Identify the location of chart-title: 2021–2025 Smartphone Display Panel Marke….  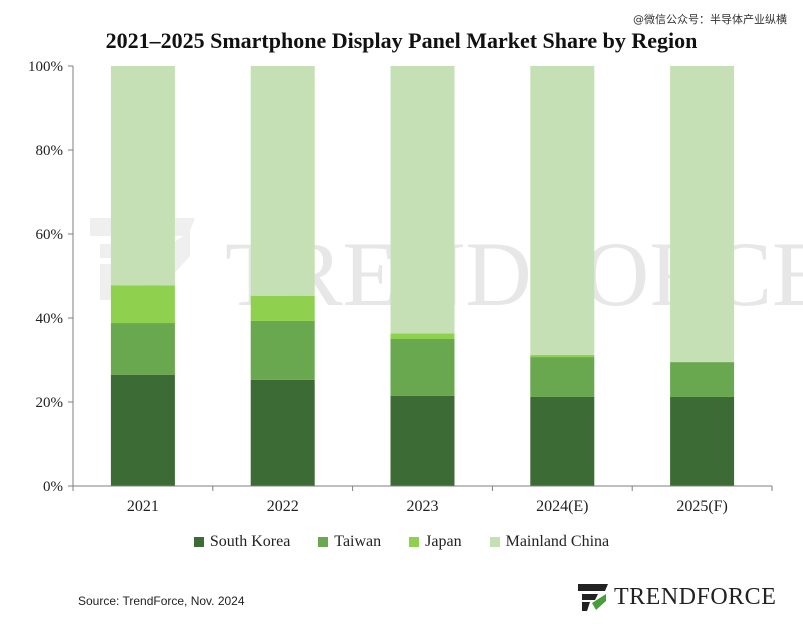
(401, 40).